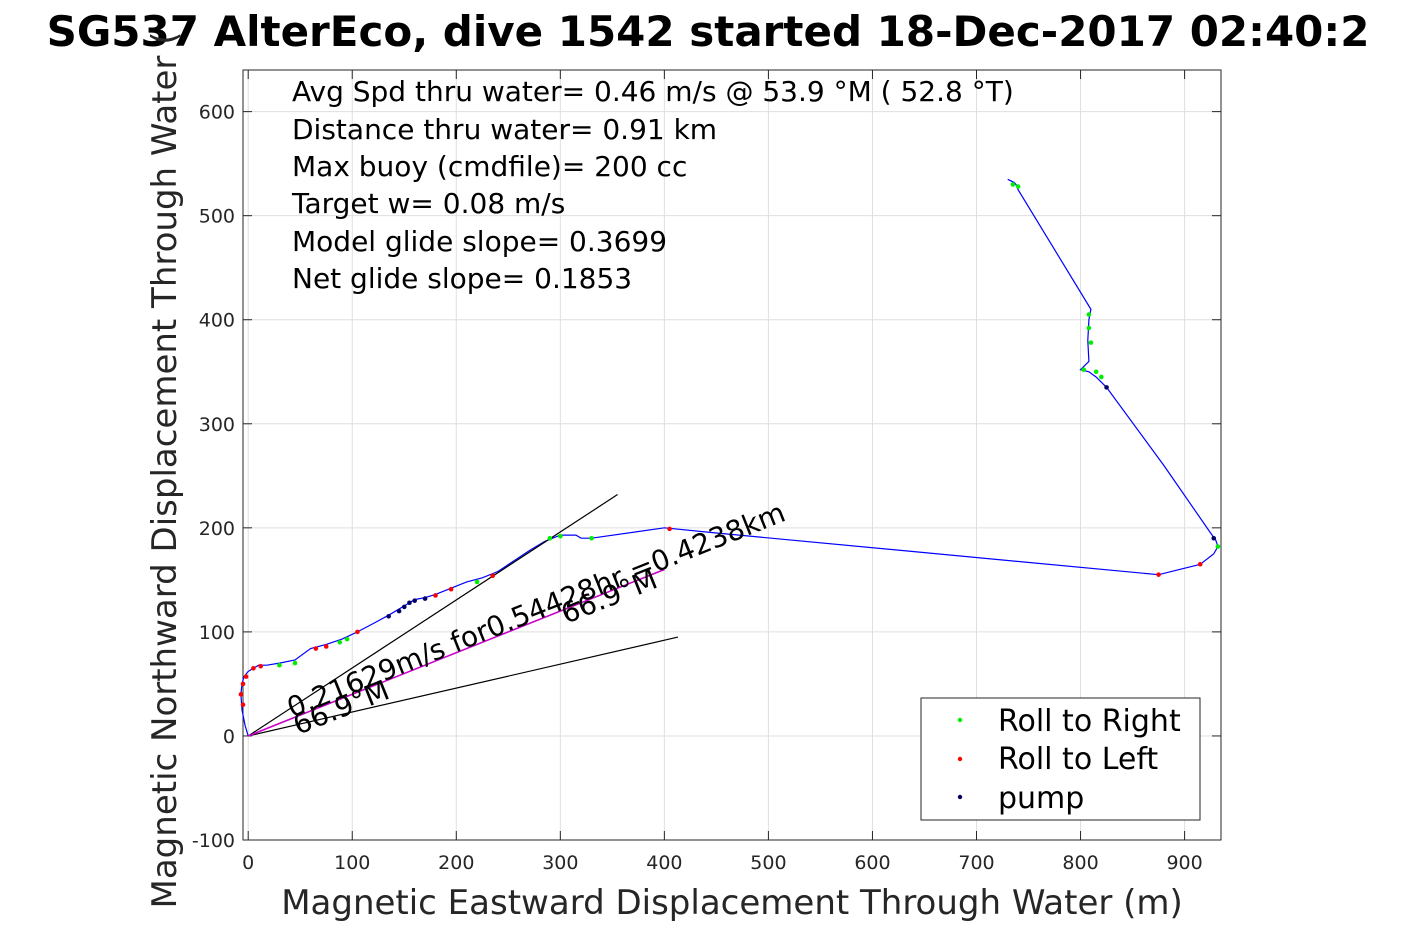 The height and width of the screenshot is (945, 1417). I want to click on x-tick-label: 100, so click(352, 863).